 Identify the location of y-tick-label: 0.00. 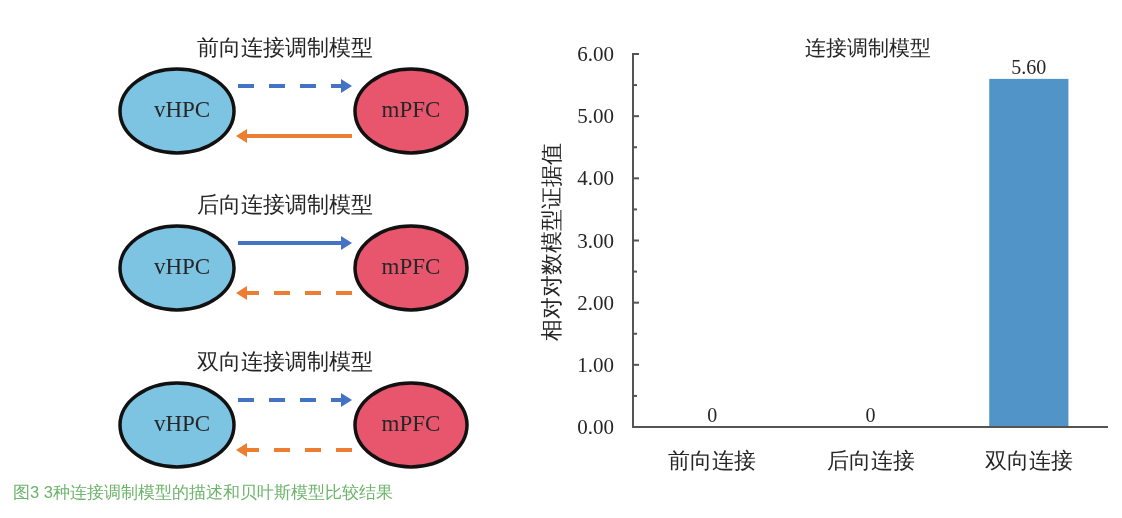
(595, 427).